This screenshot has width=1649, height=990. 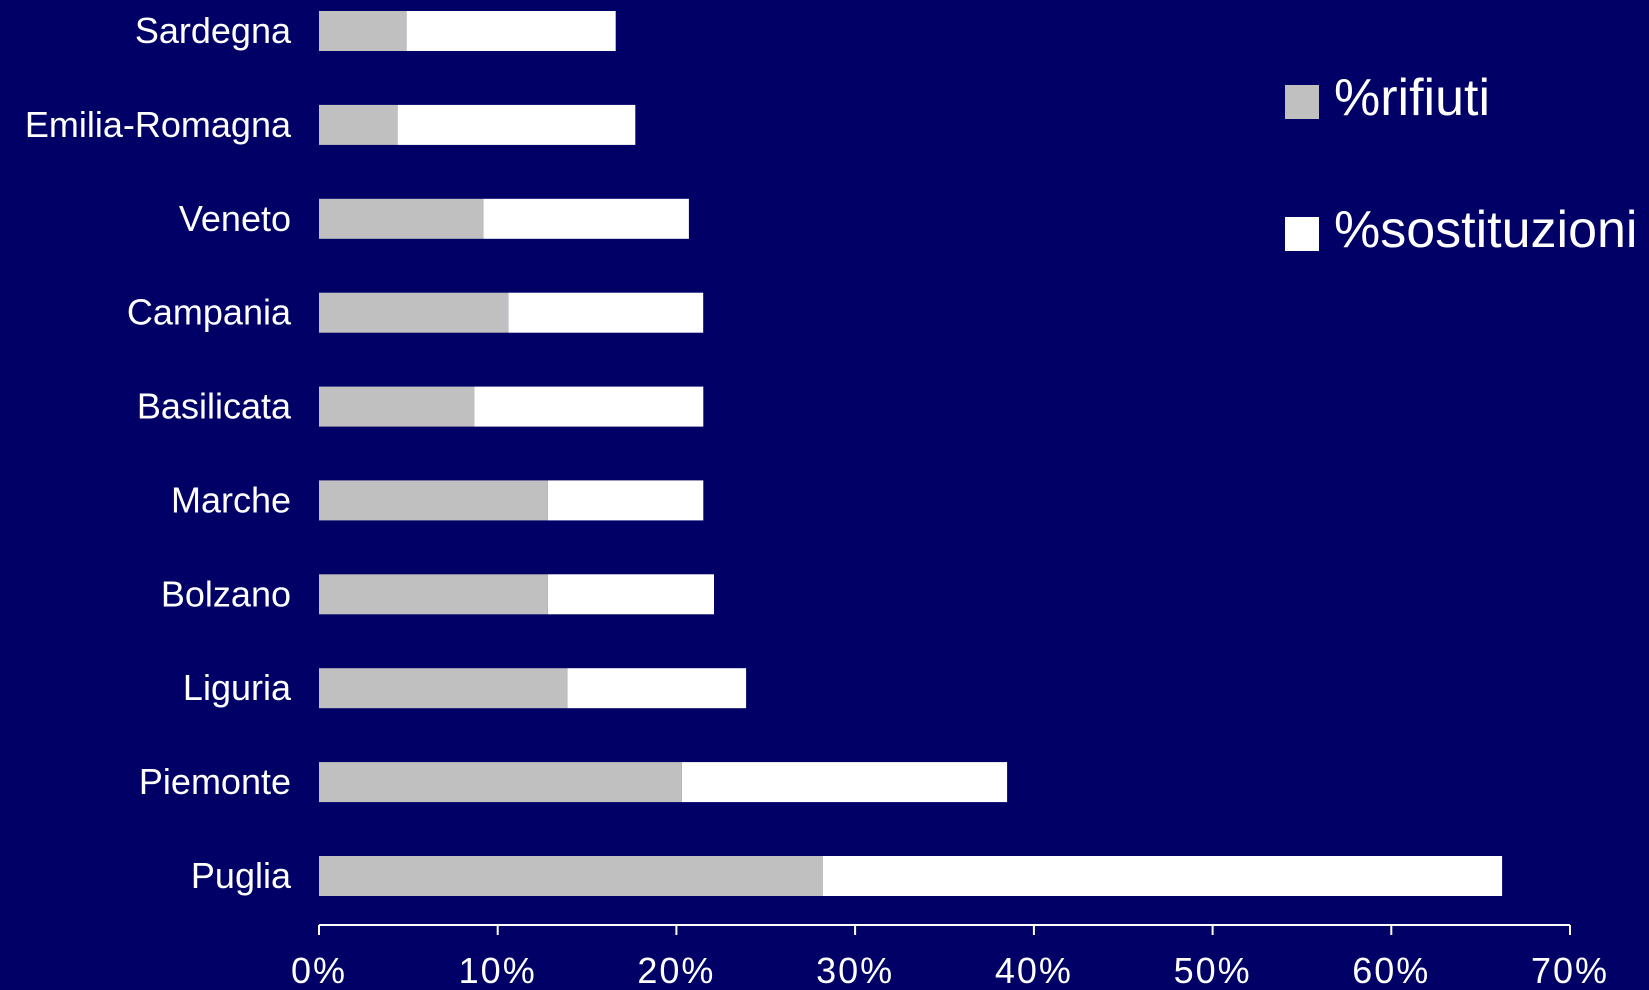 I want to click on bar-puglia-sostituzioni, so click(x=1163, y=876).